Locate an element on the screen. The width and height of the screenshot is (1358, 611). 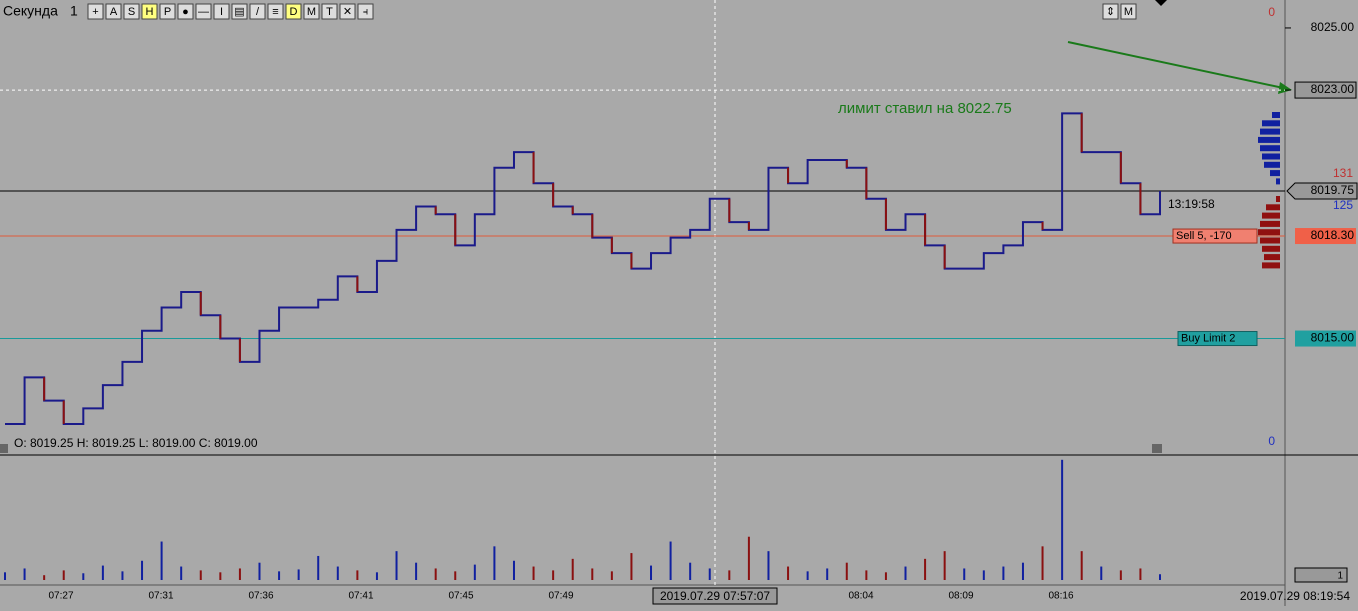
x-tick-label: 07:31 is located at coordinates (160, 596).